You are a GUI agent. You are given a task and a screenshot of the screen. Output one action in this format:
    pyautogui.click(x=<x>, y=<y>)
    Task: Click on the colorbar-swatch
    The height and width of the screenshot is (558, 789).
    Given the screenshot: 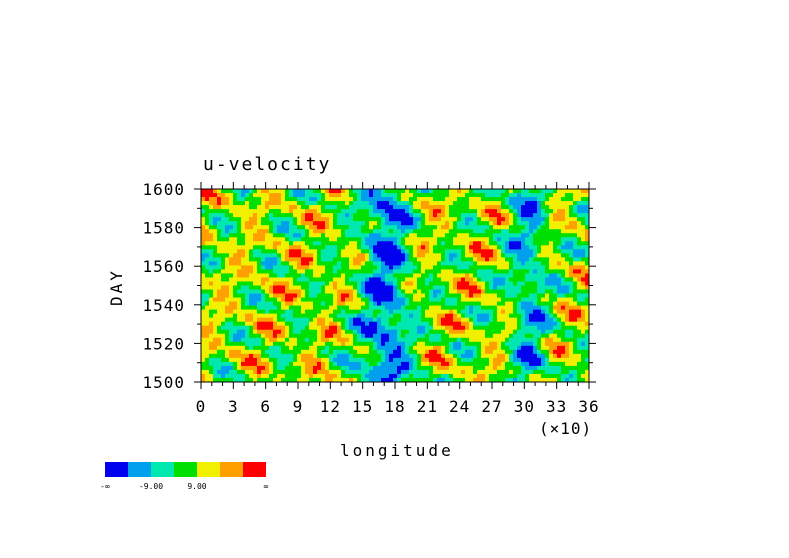 What is the action you would take?
    pyautogui.click(x=162, y=469)
    